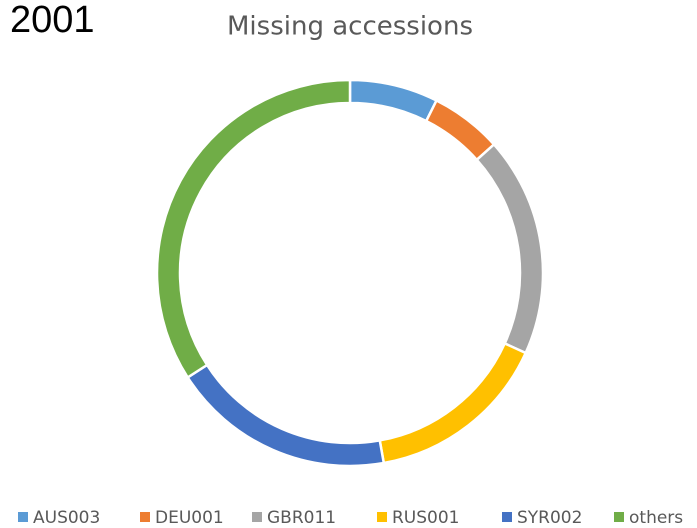 The image size is (697, 528). What do you see at coordinates (301, 518) in the screenshot?
I see `legend-label: GBR011` at bounding box center [301, 518].